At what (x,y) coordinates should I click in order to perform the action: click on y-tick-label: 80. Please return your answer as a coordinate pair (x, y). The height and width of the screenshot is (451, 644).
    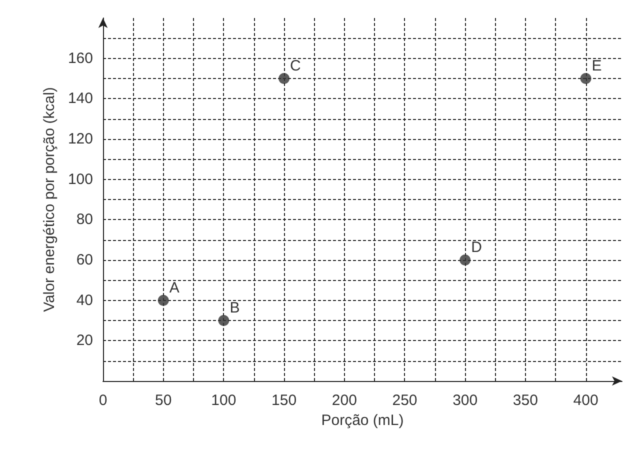
    Looking at the image, I should click on (84, 219).